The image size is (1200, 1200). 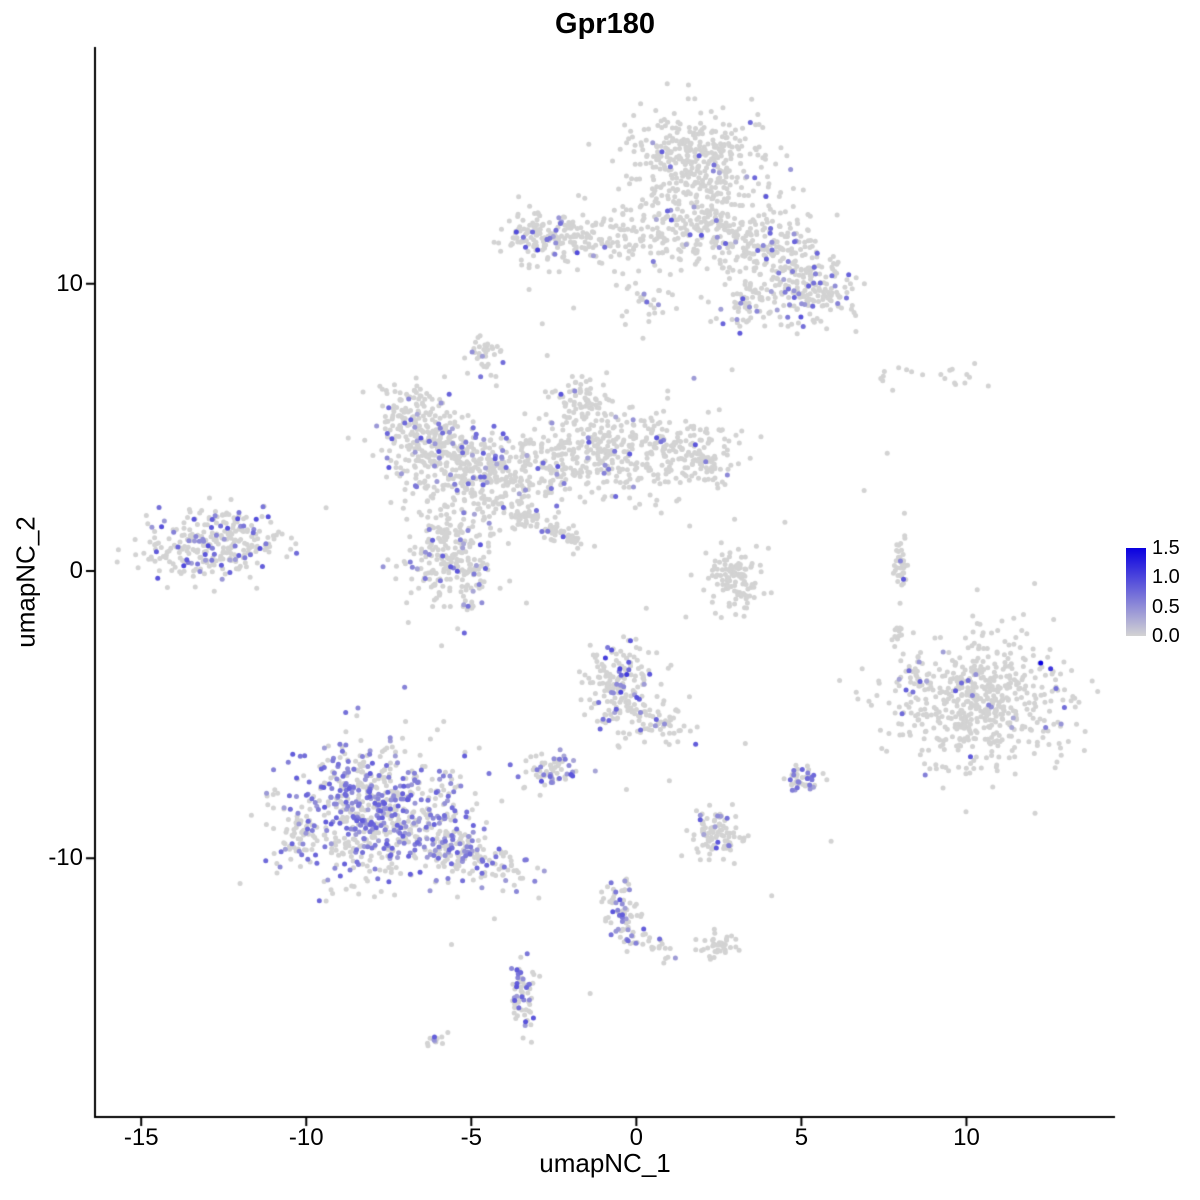 What do you see at coordinates (471, 1137) in the screenshot?
I see `x-tick-label: -5` at bounding box center [471, 1137].